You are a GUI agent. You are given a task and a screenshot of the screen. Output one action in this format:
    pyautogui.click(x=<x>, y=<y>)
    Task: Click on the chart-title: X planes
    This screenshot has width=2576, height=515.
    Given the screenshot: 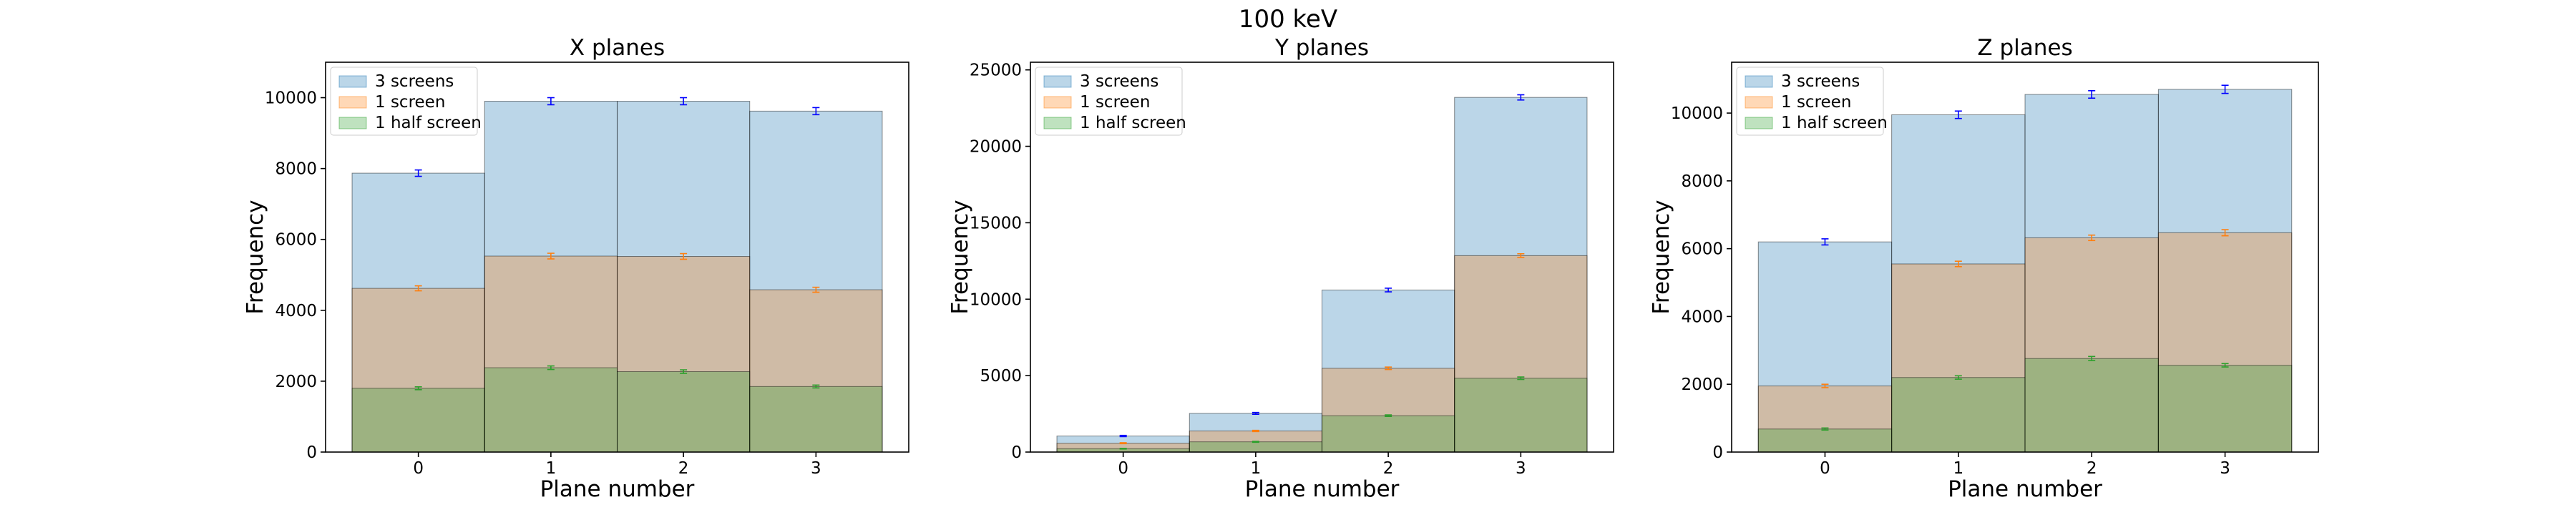 What is the action you would take?
    pyautogui.click(x=617, y=48)
    